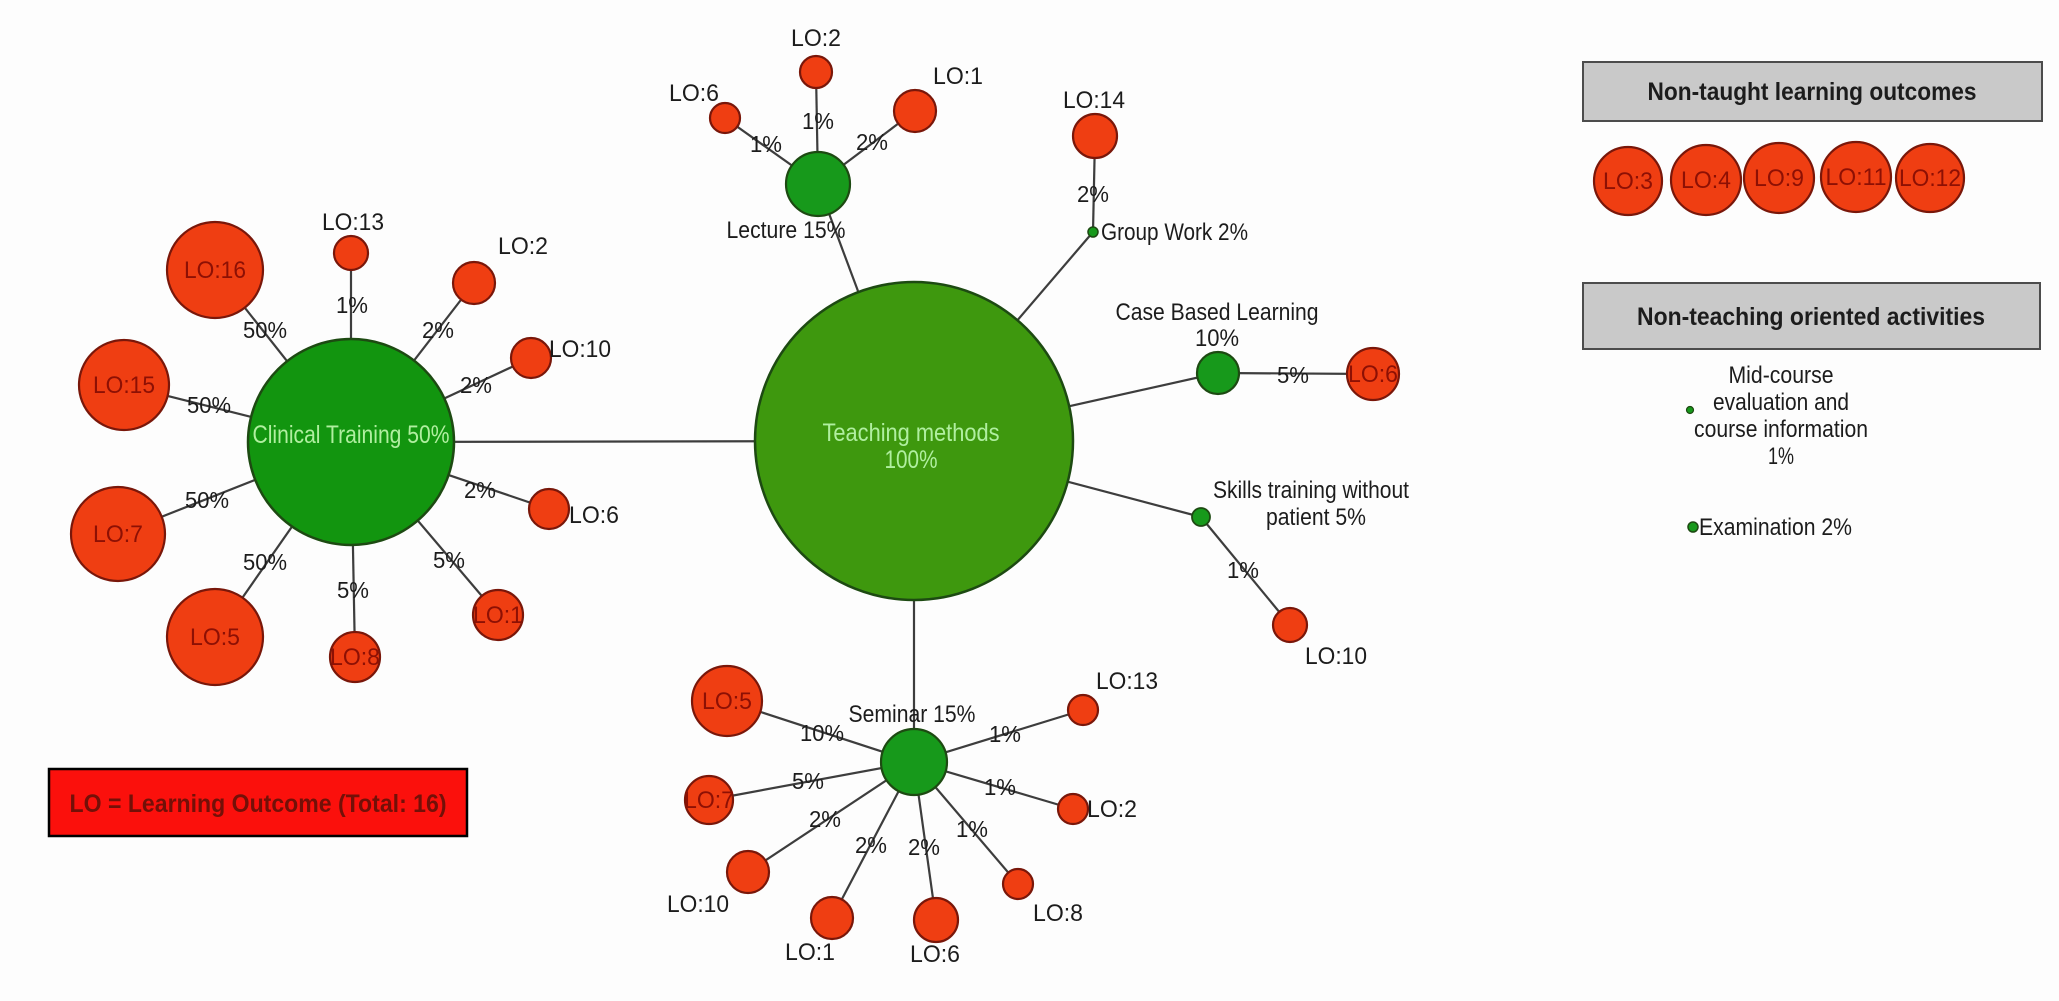  I want to click on svg-text: Mid-course, so click(1781, 375).